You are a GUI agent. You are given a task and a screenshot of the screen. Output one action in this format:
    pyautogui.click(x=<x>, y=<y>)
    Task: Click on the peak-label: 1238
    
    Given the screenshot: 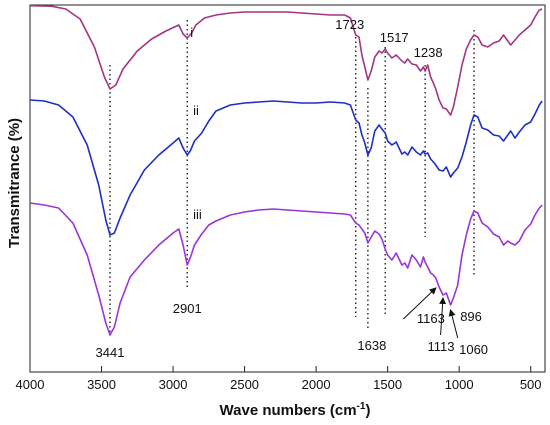 What is the action you would take?
    pyautogui.click(x=428, y=52)
    